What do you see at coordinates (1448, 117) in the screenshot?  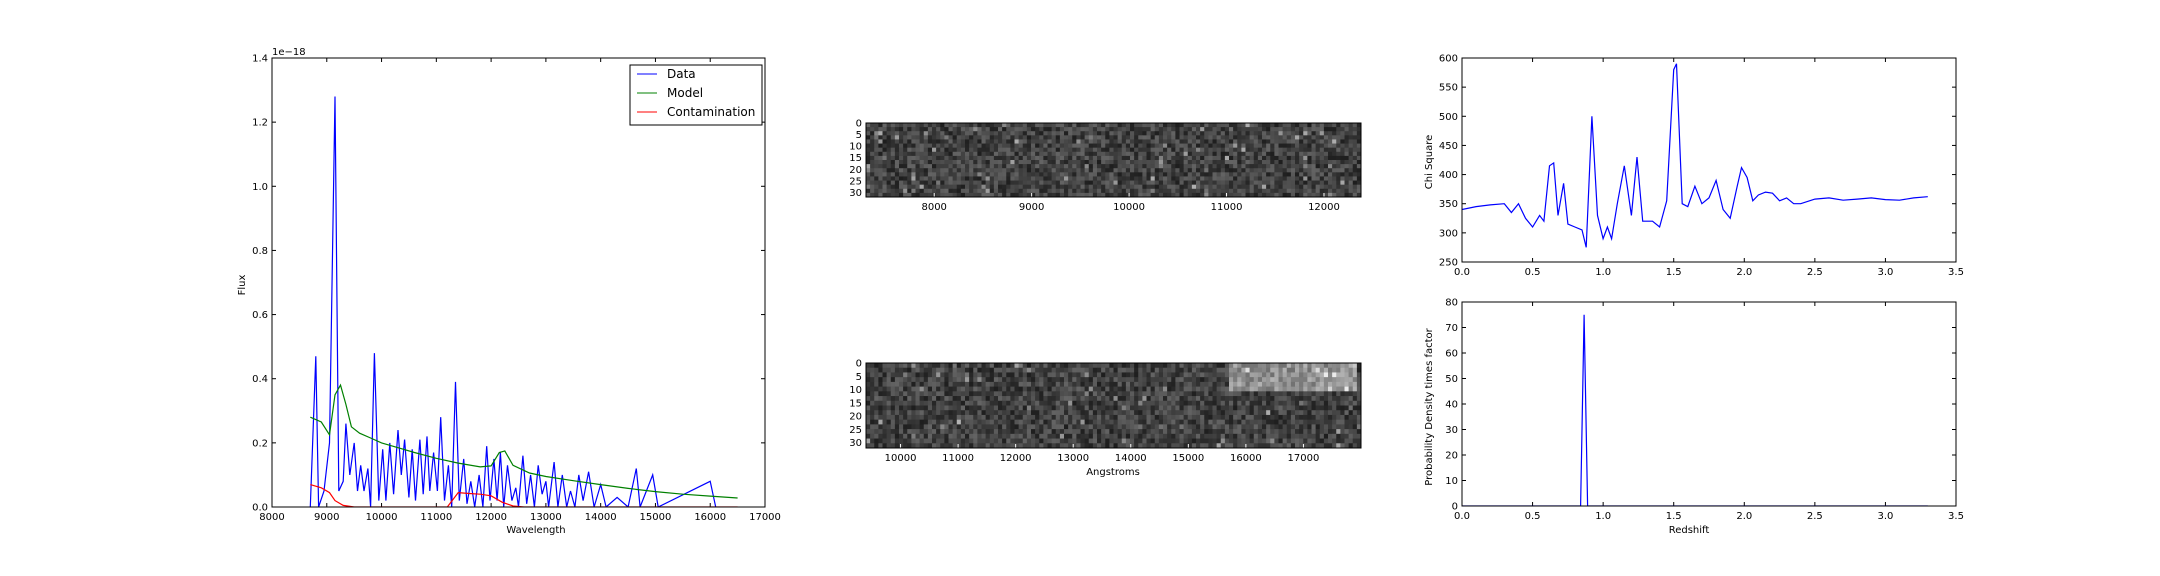 I see `y-tick-label: 500` at bounding box center [1448, 117].